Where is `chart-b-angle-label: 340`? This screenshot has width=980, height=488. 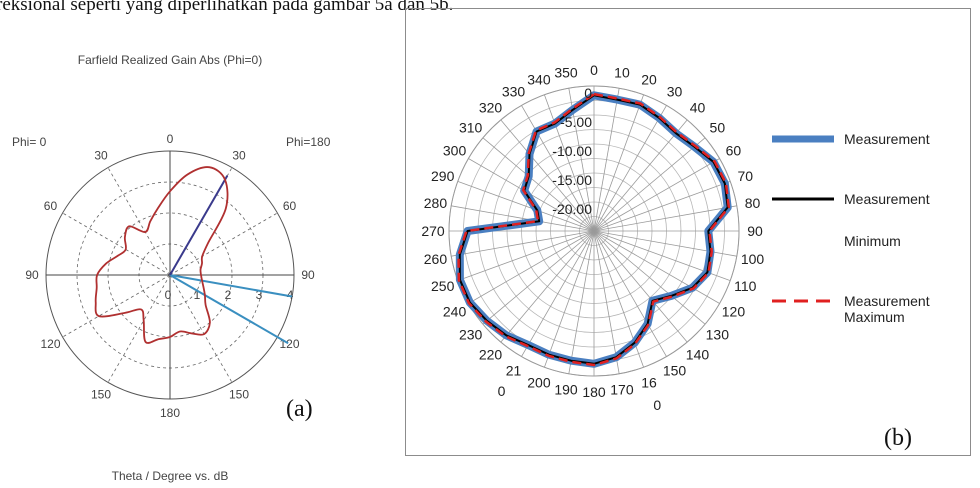
chart-b-angle-label: 340 is located at coordinates (539, 80).